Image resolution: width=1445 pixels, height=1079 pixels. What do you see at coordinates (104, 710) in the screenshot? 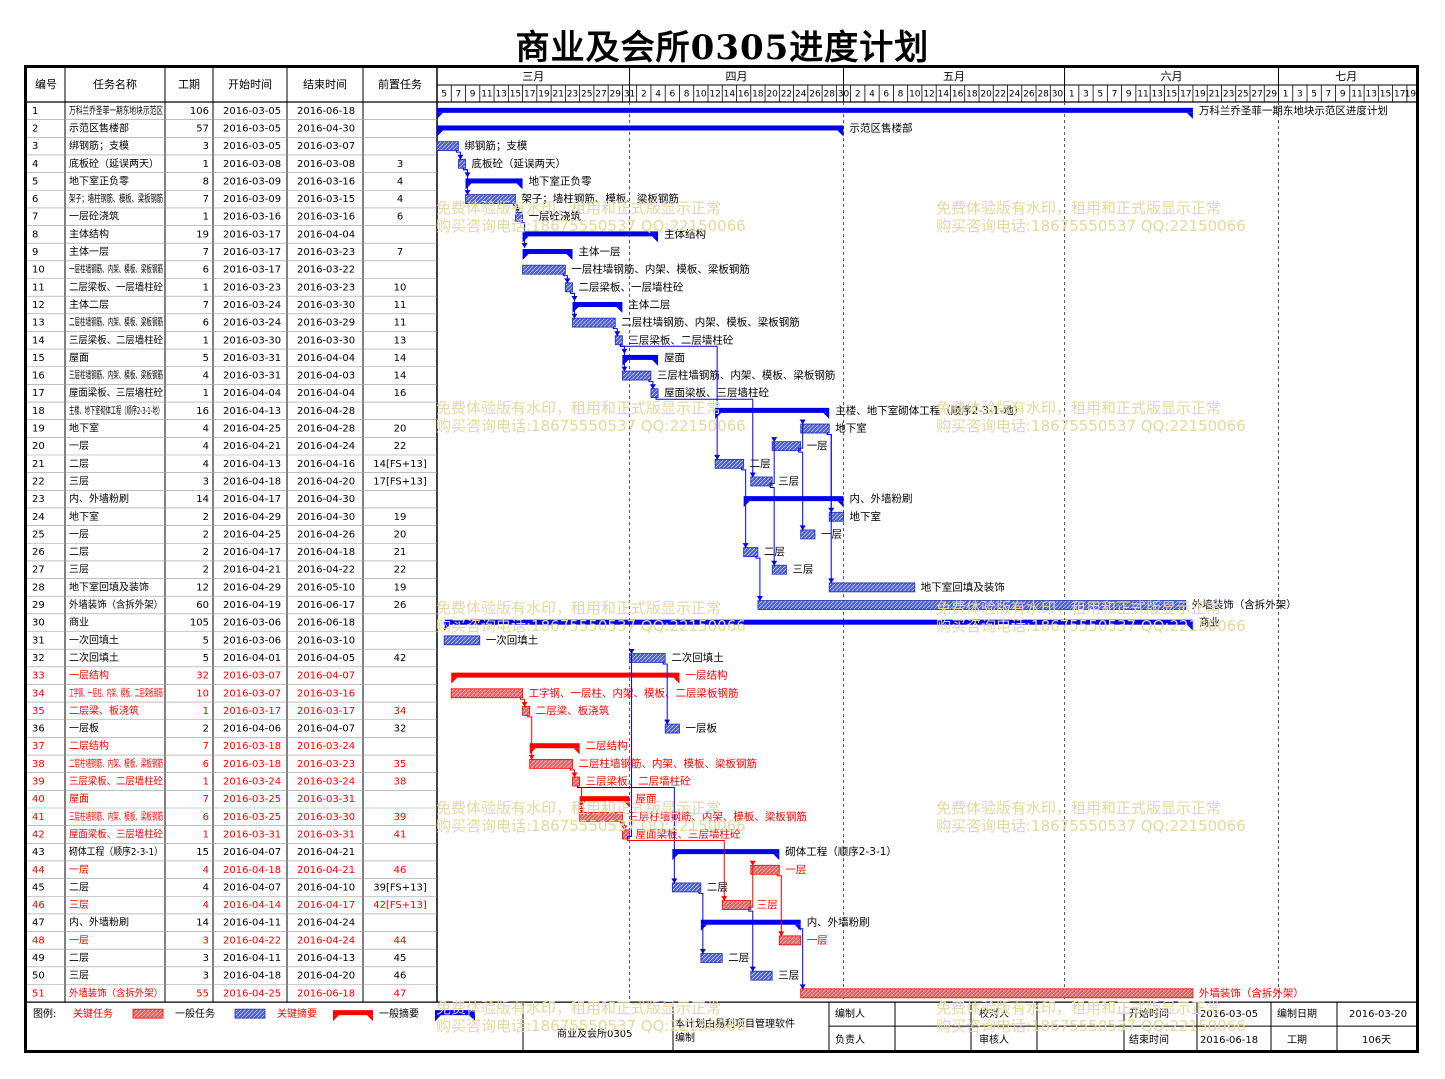
I see `task-name: 二层梁、板浇筑` at bounding box center [104, 710].